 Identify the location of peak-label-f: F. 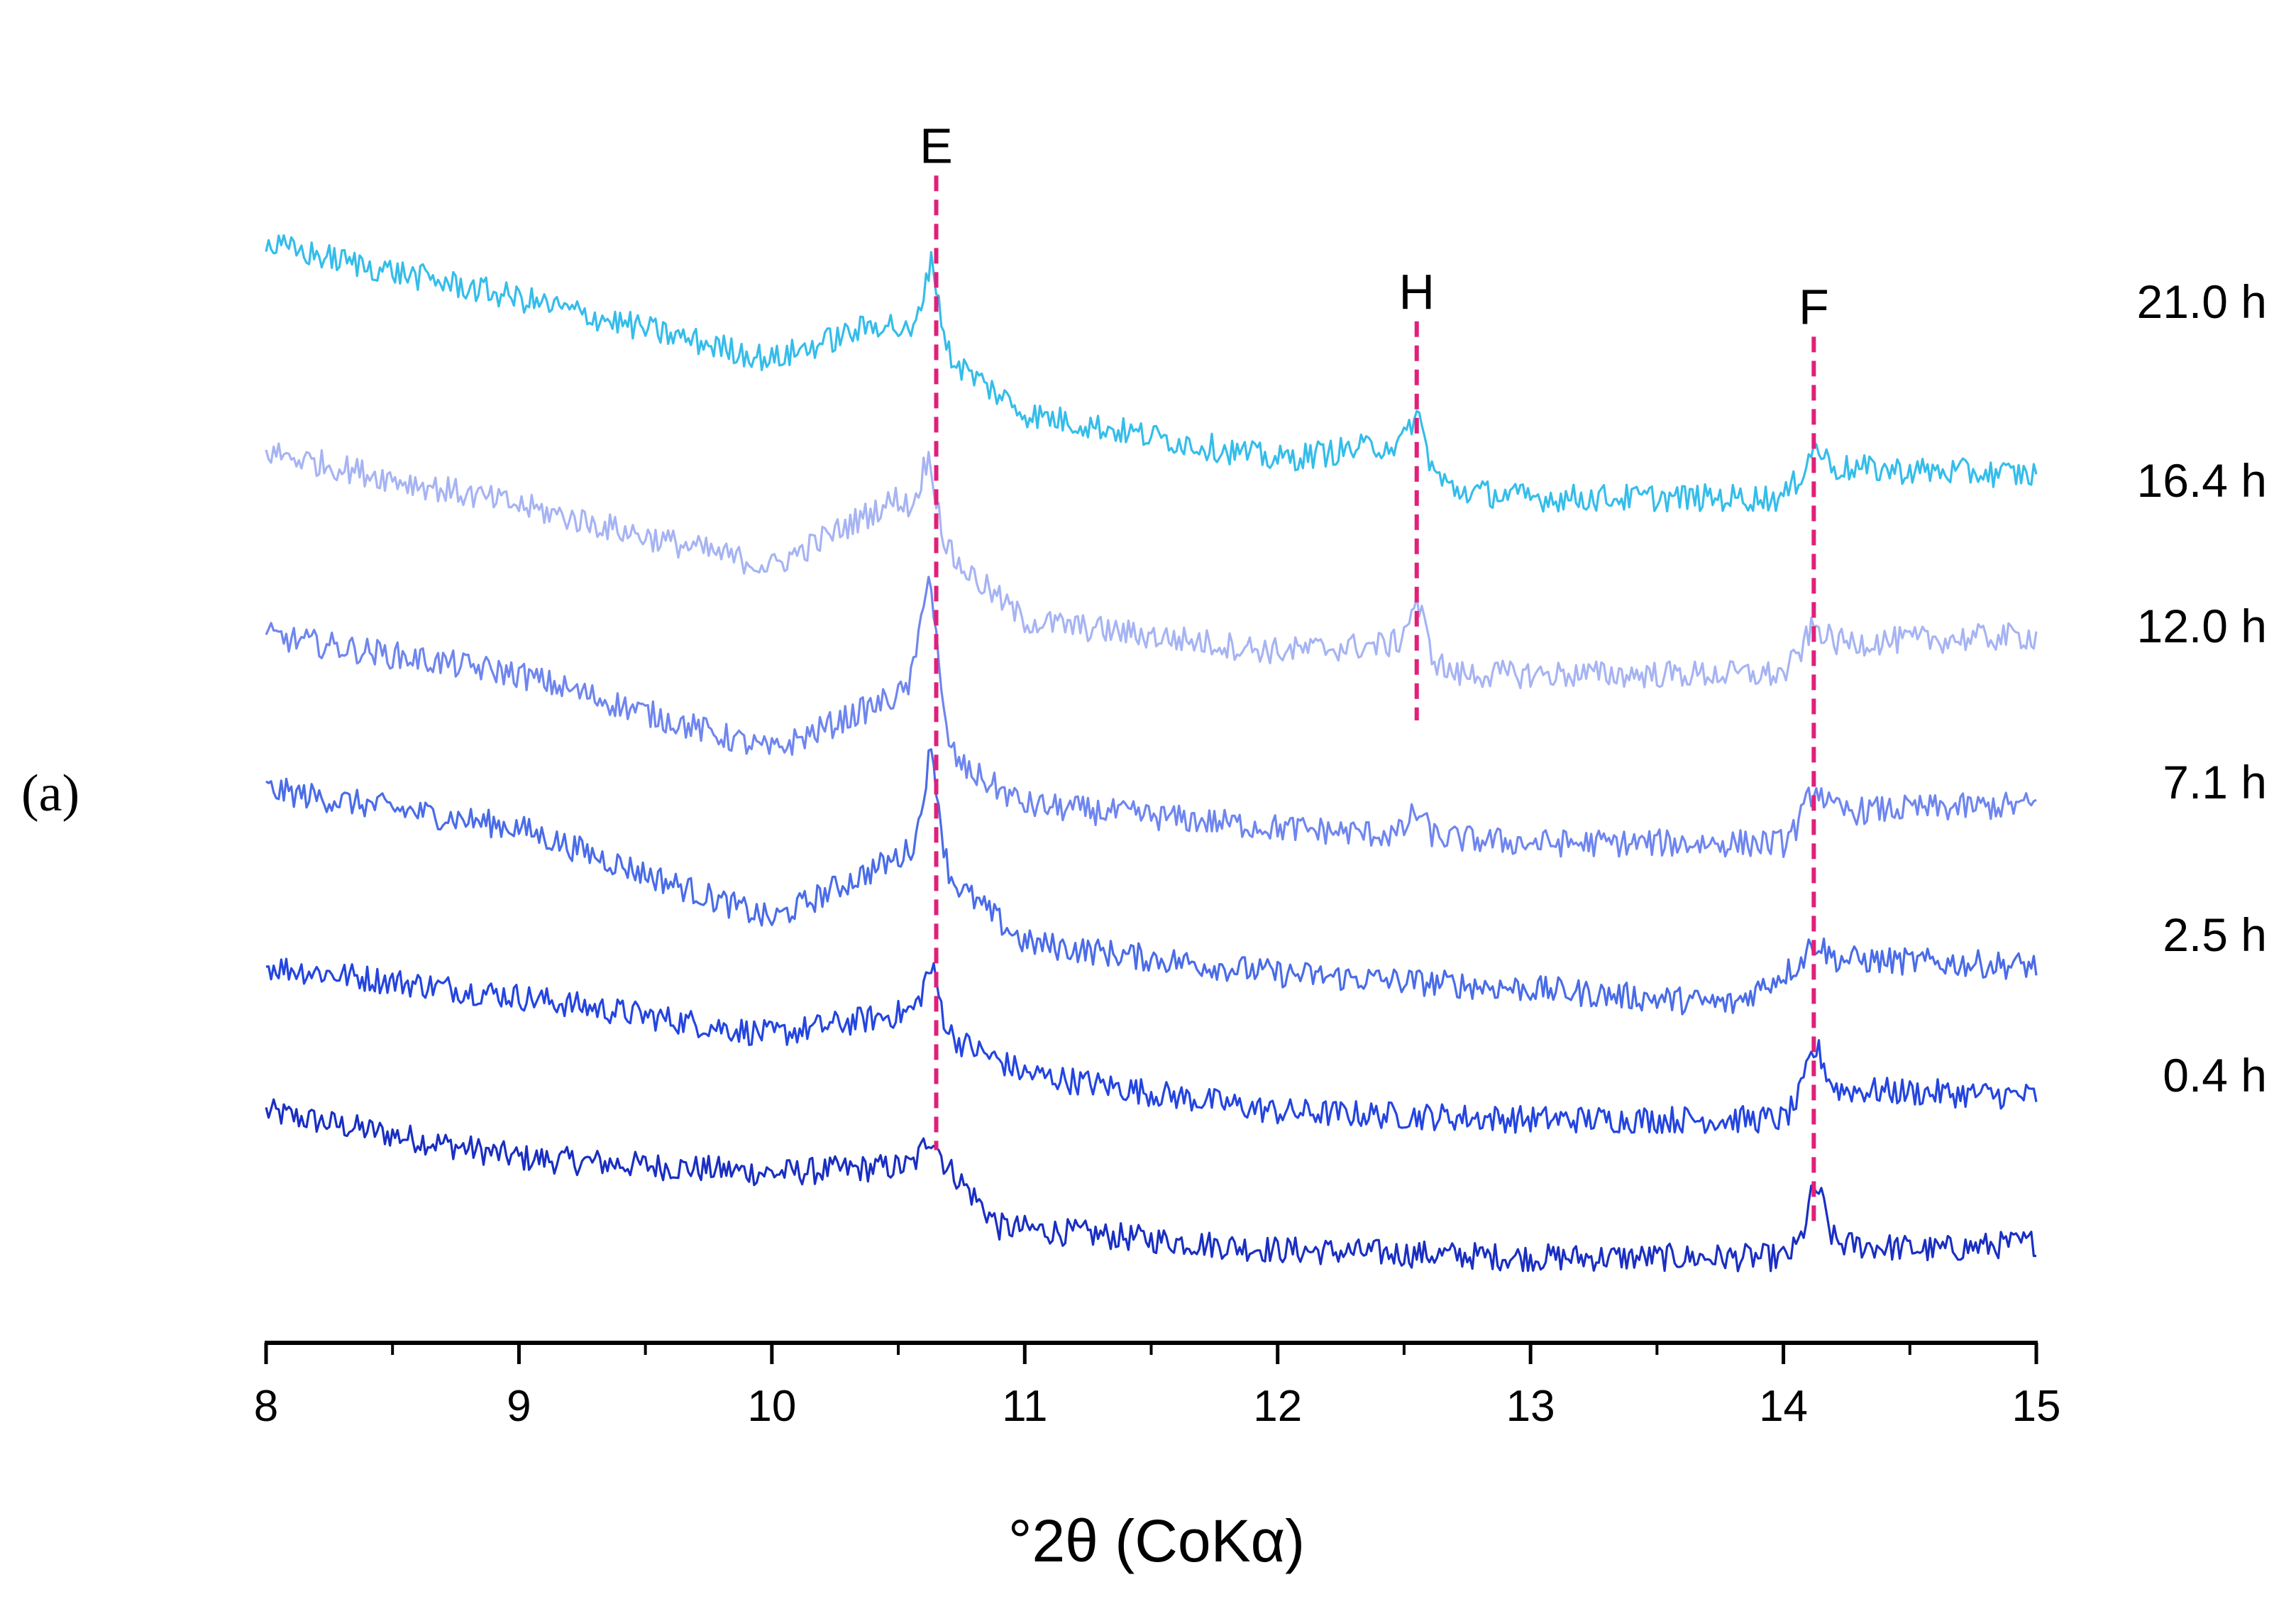
(1814, 306).